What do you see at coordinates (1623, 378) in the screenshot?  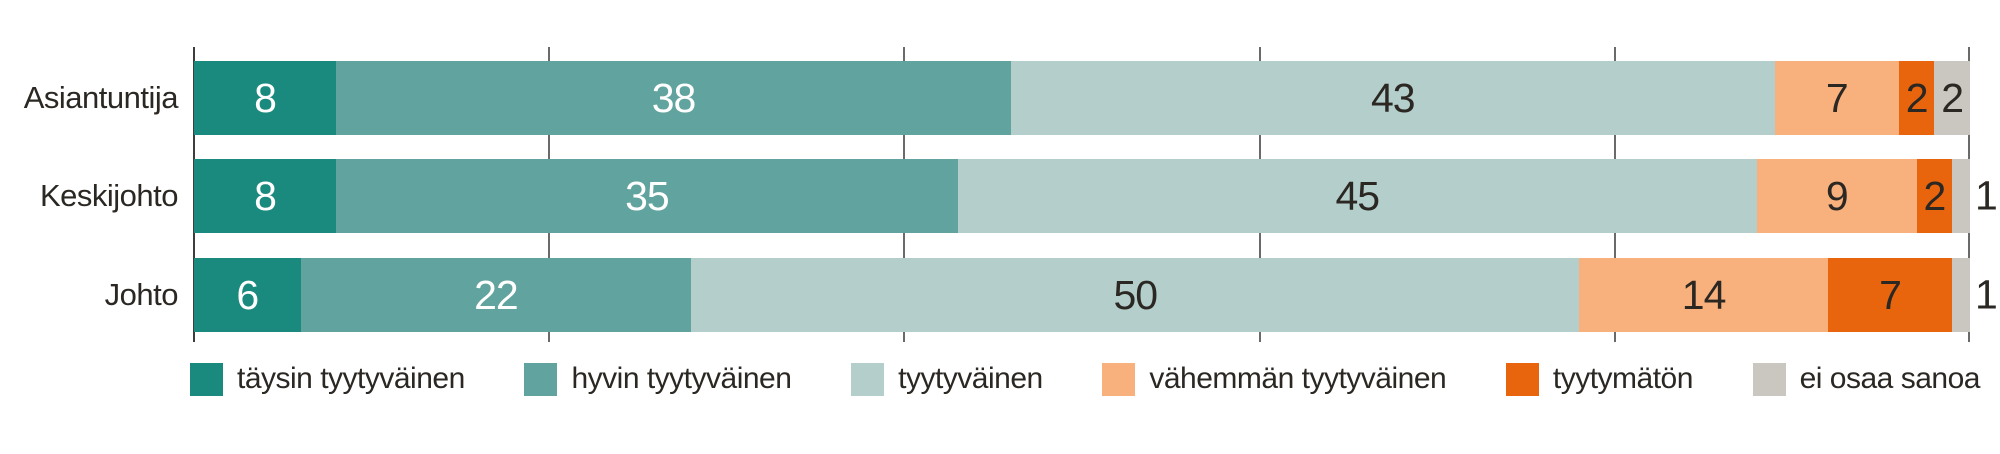 I see `legend-label: tyytymätön` at bounding box center [1623, 378].